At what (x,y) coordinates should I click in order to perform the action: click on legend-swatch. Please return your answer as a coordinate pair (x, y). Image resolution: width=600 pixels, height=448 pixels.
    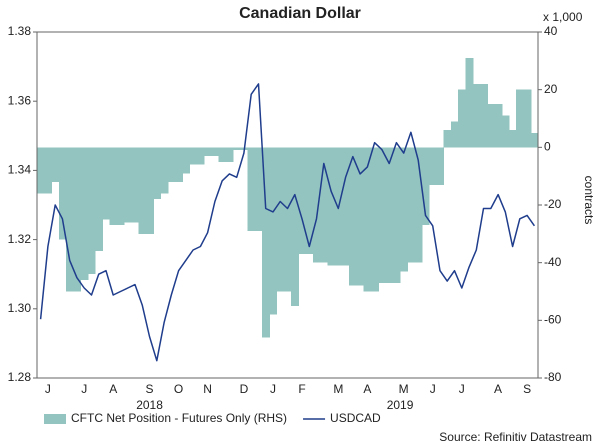
    Looking at the image, I should click on (55, 419).